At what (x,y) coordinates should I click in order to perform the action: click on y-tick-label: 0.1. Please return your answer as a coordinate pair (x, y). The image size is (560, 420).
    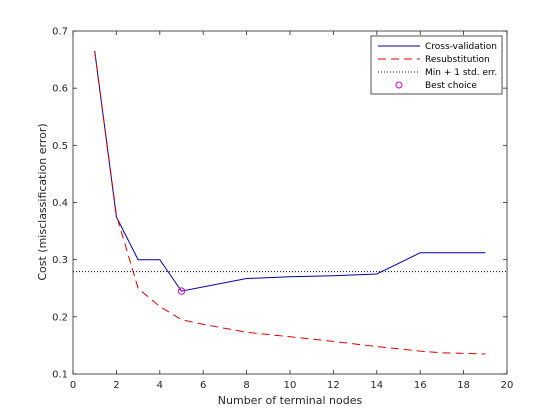
    Looking at the image, I should click on (60, 375).